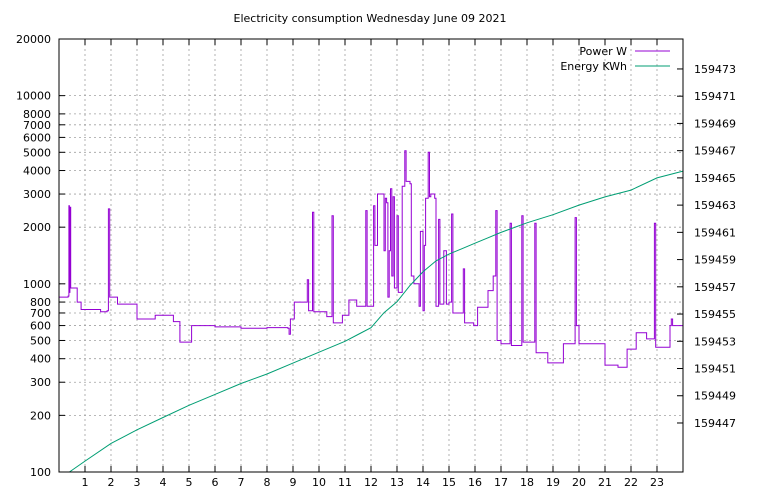 Image resolution: width=768 pixels, height=500 pixels. What do you see at coordinates (241, 482) in the screenshot?
I see `x-tick-label: 7` at bounding box center [241, 482].